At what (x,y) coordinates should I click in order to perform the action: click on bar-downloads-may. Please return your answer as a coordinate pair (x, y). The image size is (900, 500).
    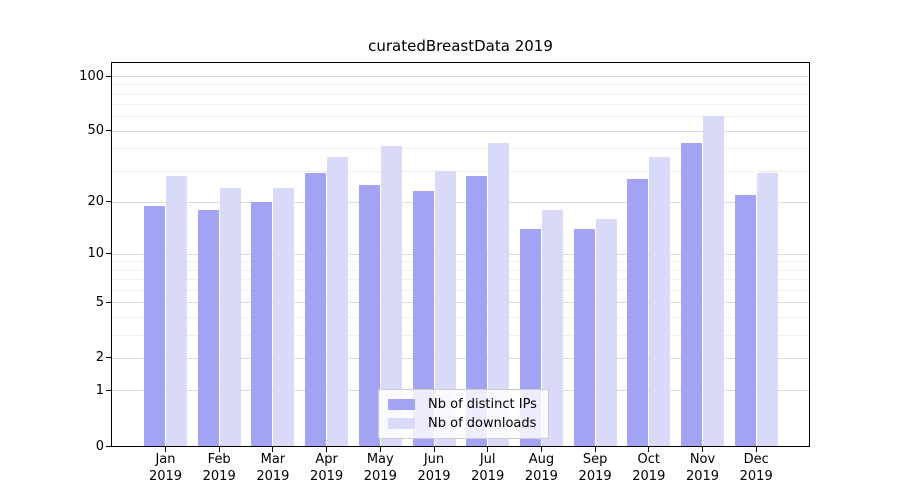
    Looking at the image, I should click on (391, 296).